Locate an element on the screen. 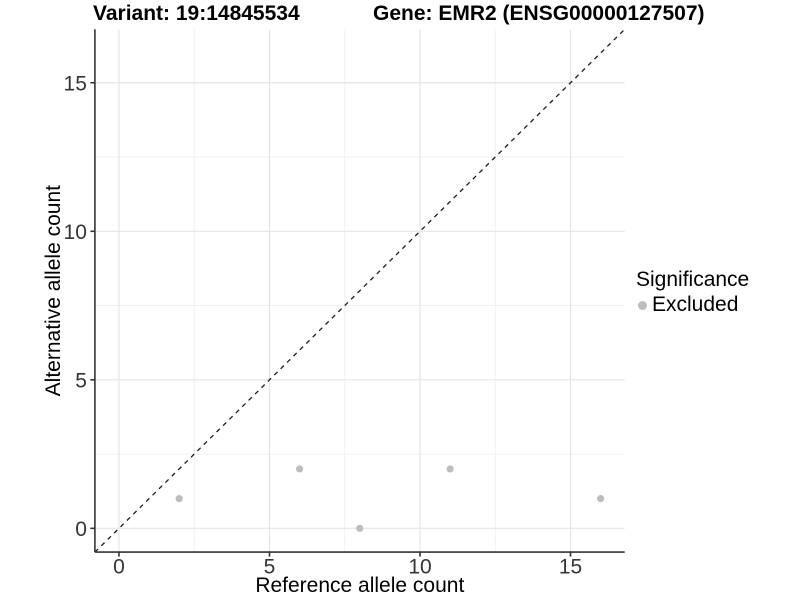 The image size is (800, 600). x-tick-label: 5 is located at coordinates (270, 567).